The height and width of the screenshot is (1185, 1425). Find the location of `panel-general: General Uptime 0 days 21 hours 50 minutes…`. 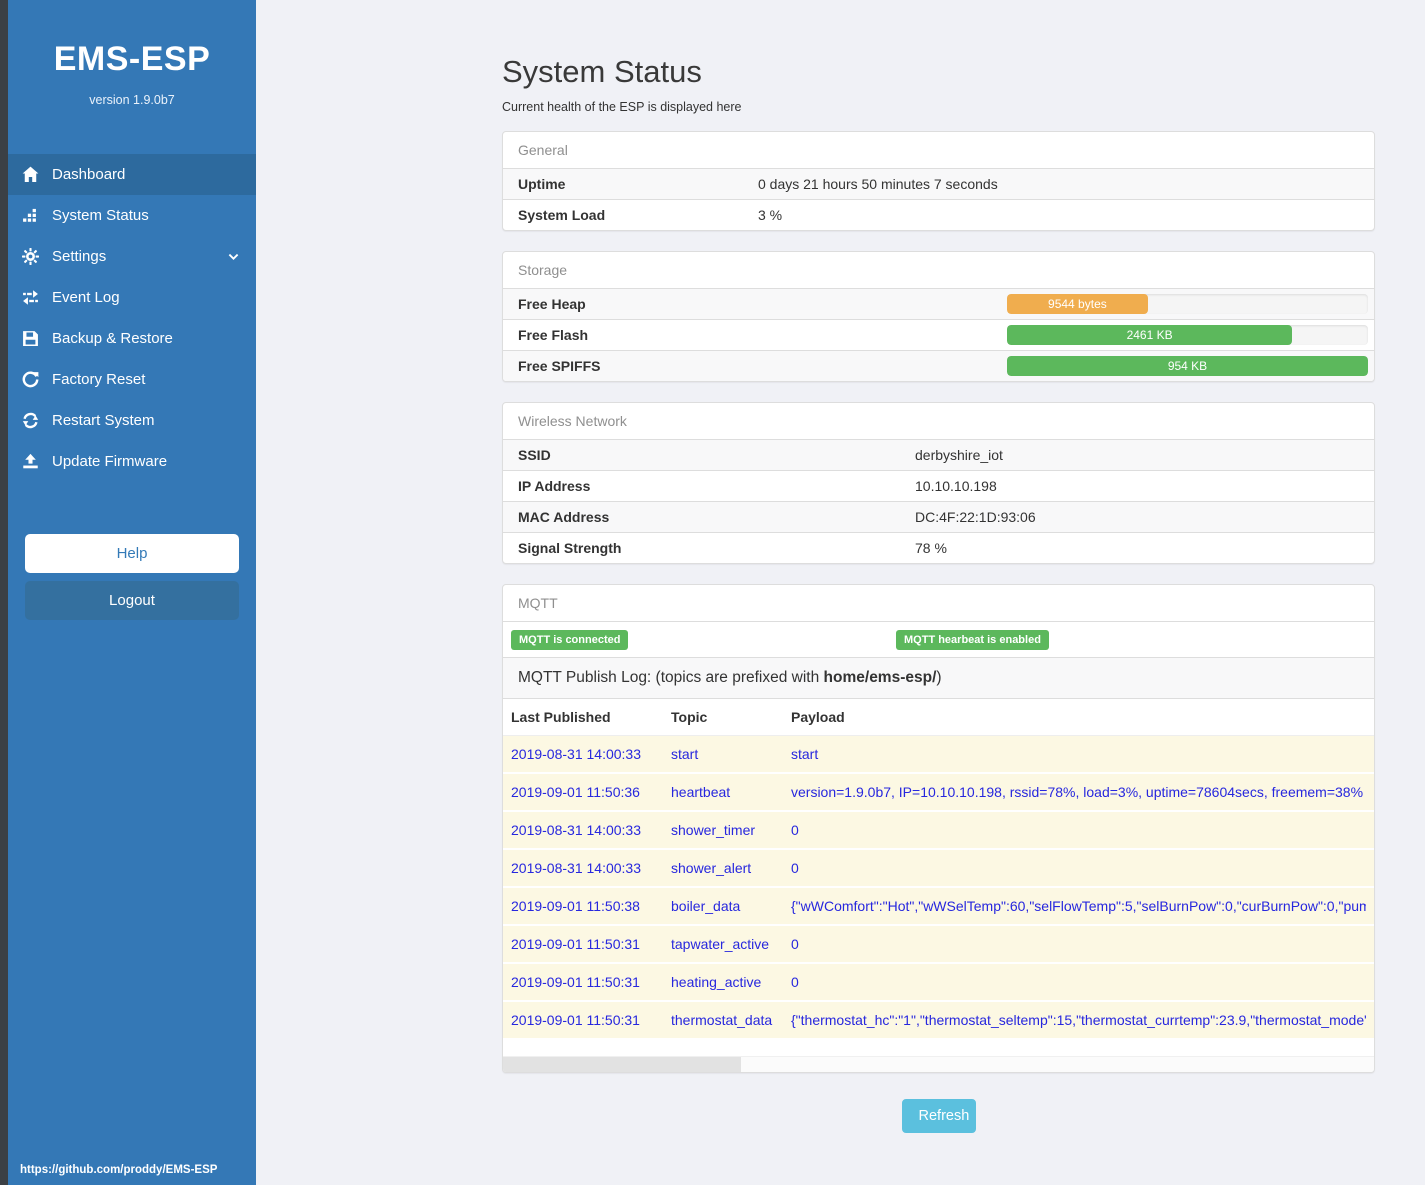

panel-general: General Uptime 0 days 21 hours 50 minutes… is located at coordinates (938, 181).